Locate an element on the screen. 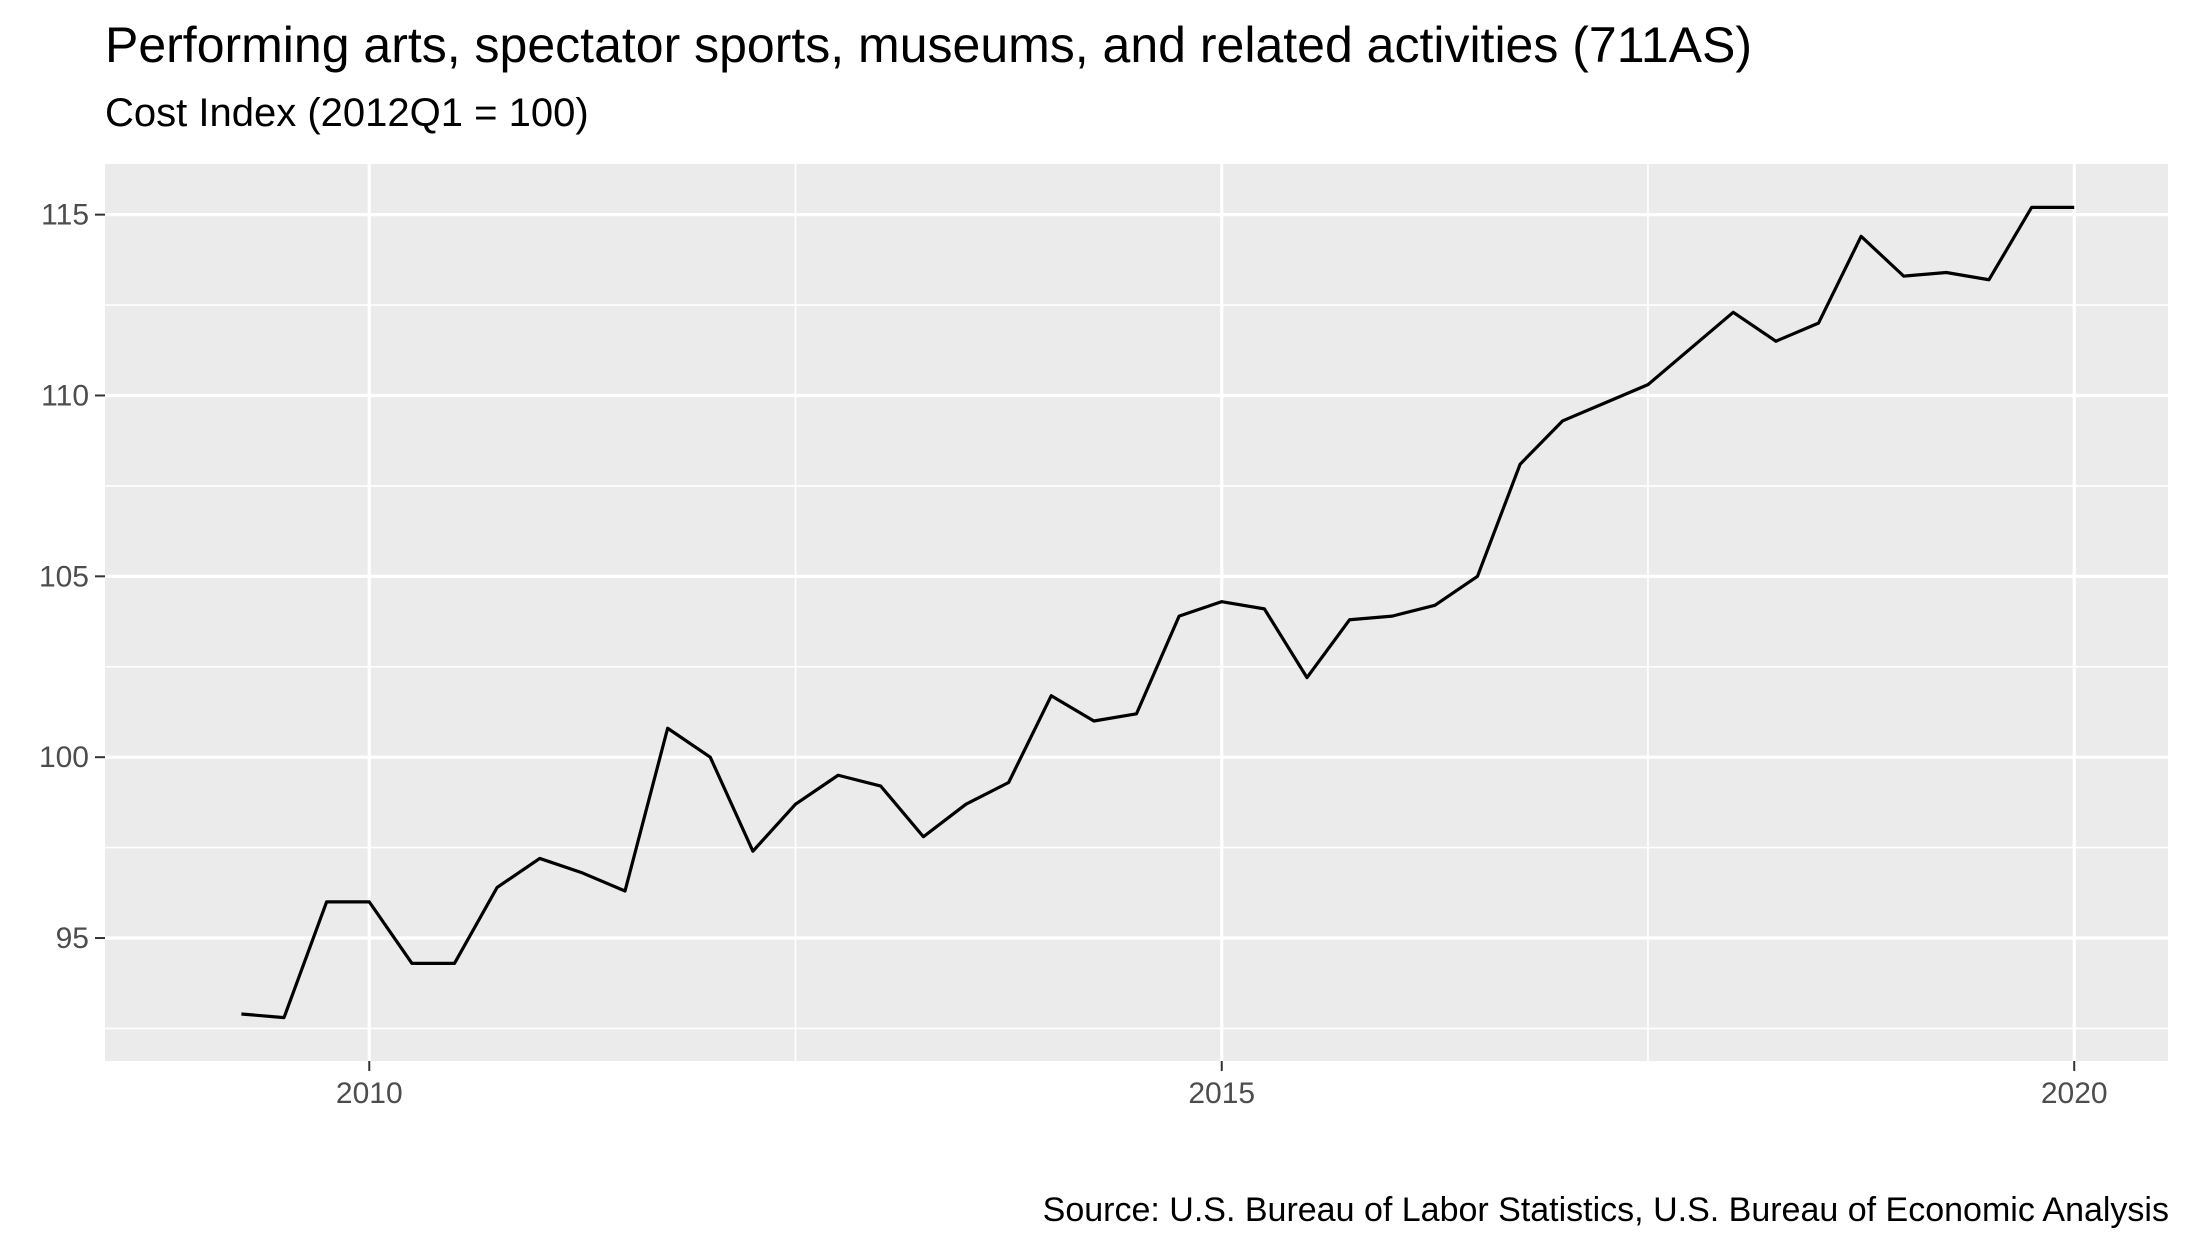  y-axis: 95 100 105 110 115 is located at coordinates (72, 577).